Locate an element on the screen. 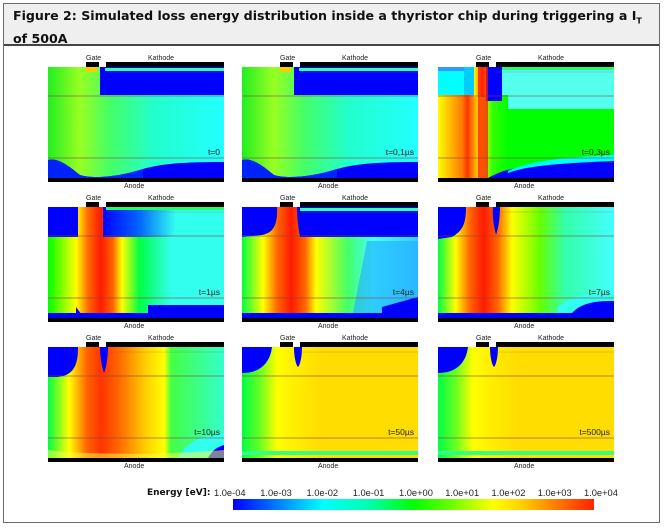 The width and height of the screenshot is (665, 528). colorbar-tick-label: 1.0e-01 is located at coordinates (368, 493).